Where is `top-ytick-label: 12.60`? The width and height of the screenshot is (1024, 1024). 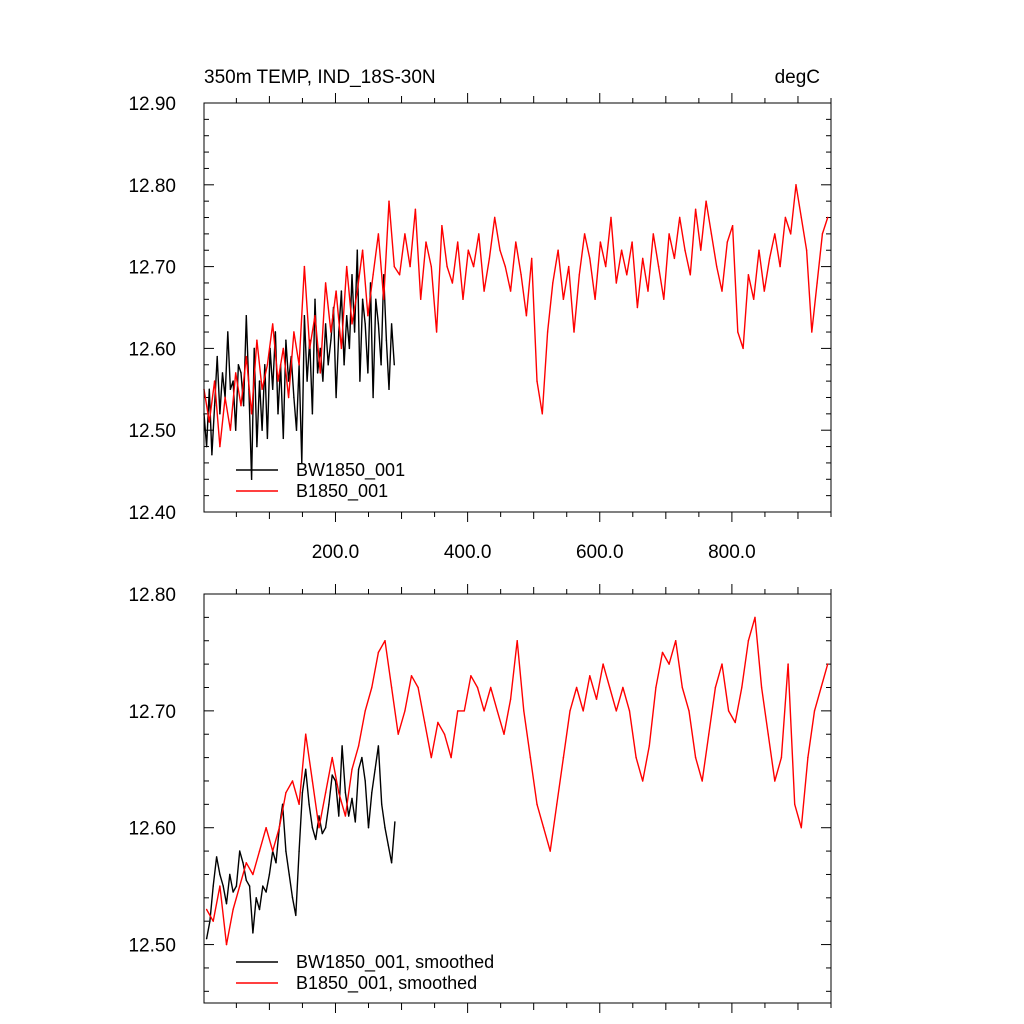 top-ytick-label: 12.60 is located at coordinates (152, 349).